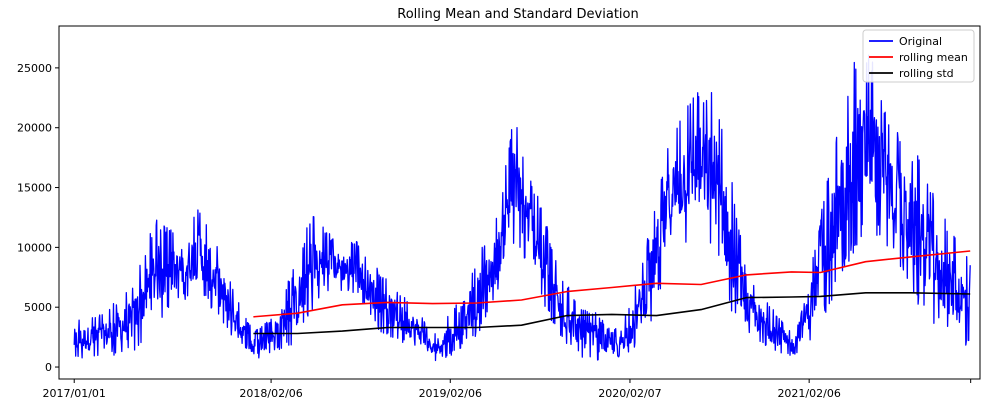  What do you see at coordinates (34, 188) in the screenshot?
I see `y-tick-label: 15000` at bounding box center [34, 188].